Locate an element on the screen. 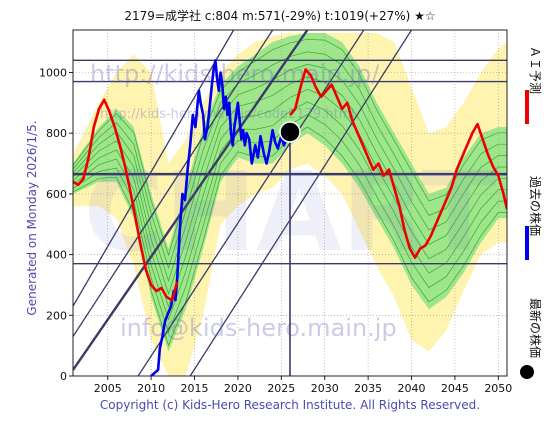 The image size is (560, 424). y-axis: 0 200 400 600 800 1000 is located at coordinates (56, 224).